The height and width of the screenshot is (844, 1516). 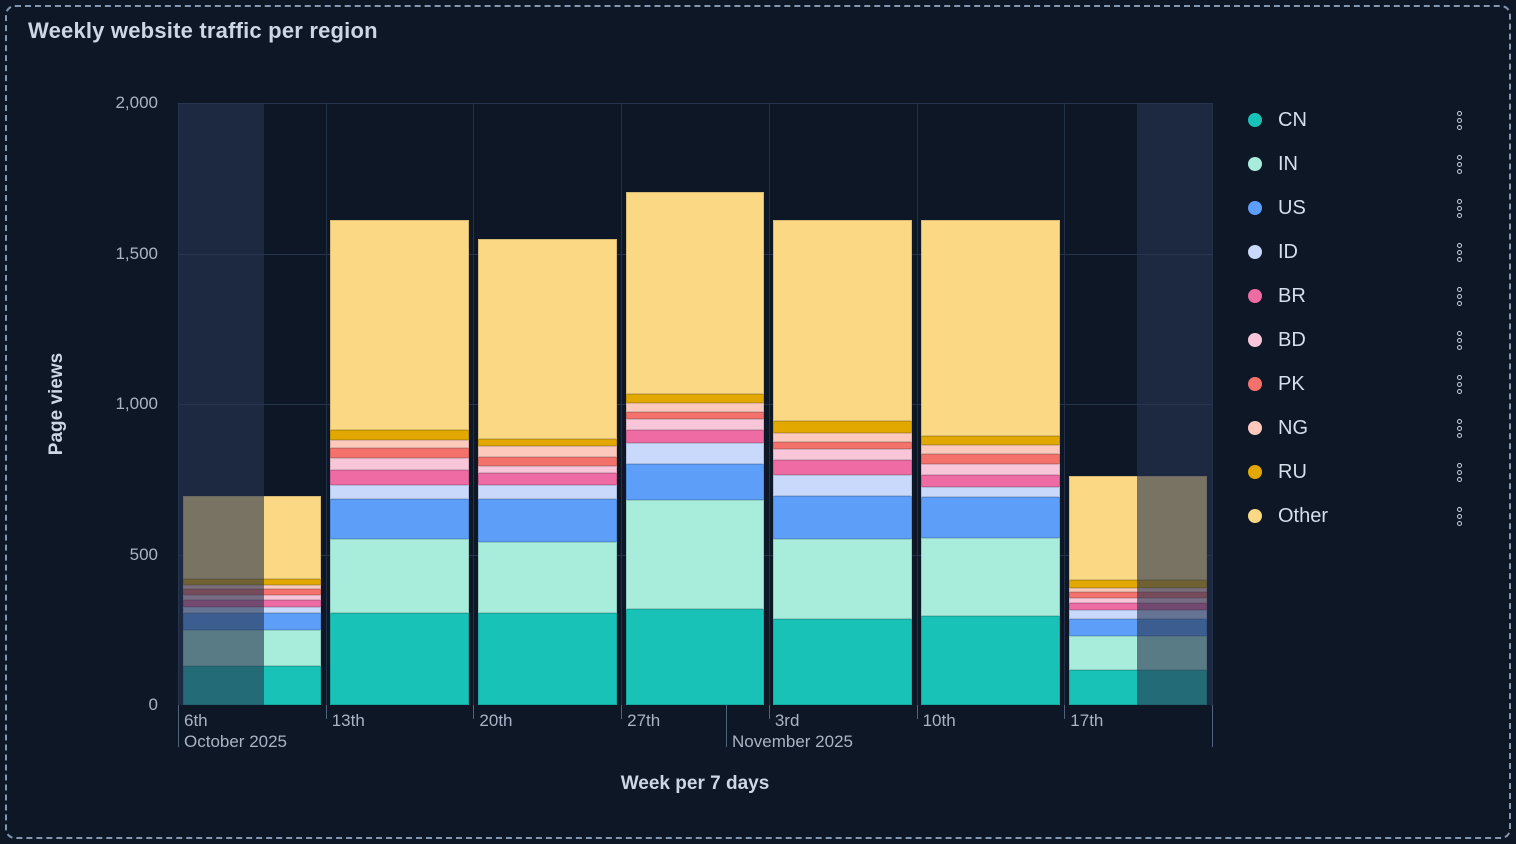 What do you see at coordinates (1356, 428) in the screenshot?
I see `legend-item-NG: NG` at bounding box center [1356, 428].